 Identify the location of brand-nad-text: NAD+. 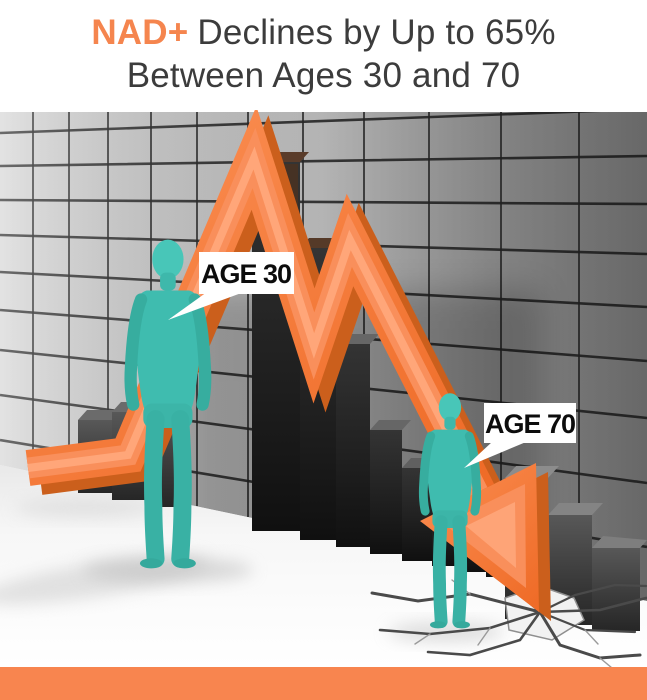
(140, 33).